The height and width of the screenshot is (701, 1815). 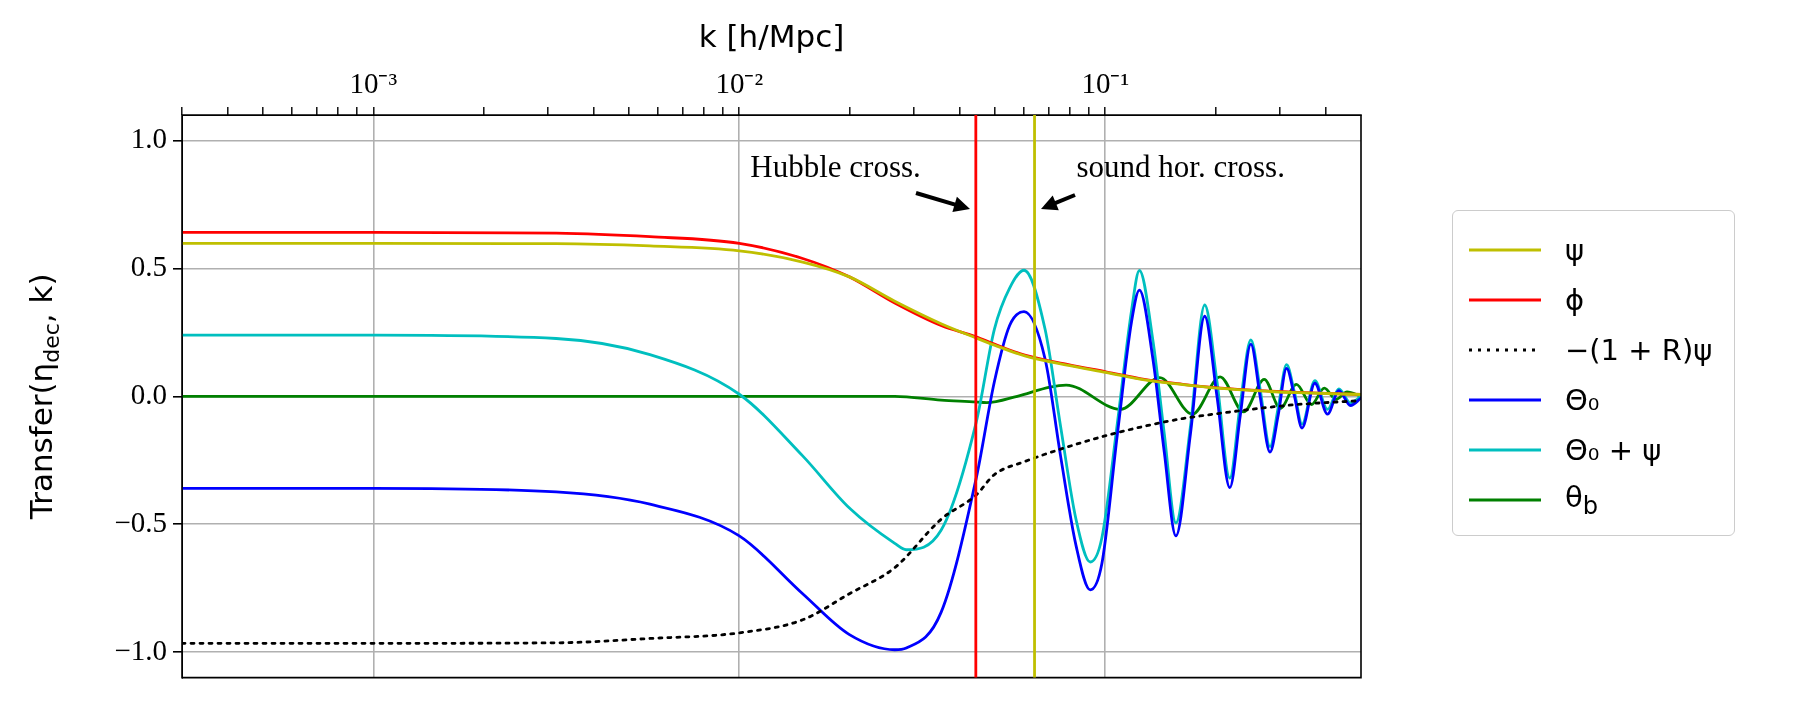 What do you see at coordinates (140, 649) in the screenshot?
I see `y-tick-label: −1.0` at bounding box center [140, 649].